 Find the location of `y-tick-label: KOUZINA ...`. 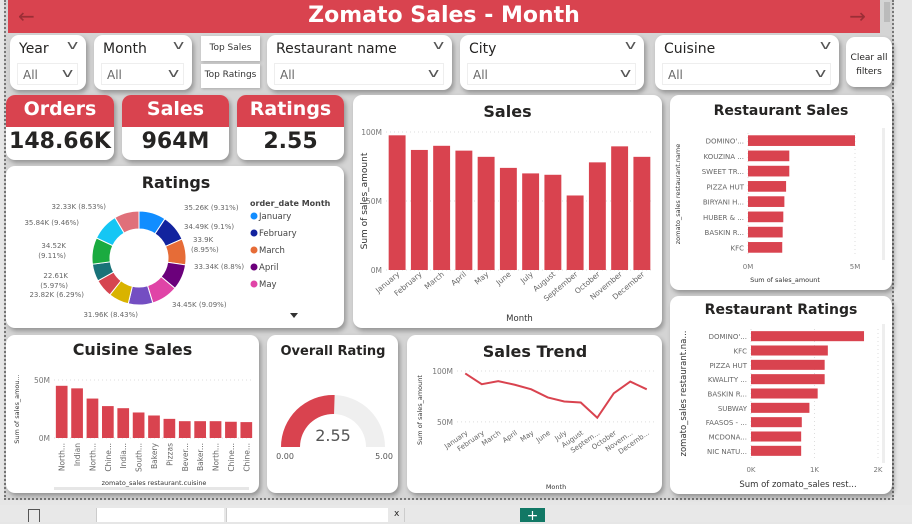

y-tick-label: KOUZINA ... is located at coordinates (723, 157).